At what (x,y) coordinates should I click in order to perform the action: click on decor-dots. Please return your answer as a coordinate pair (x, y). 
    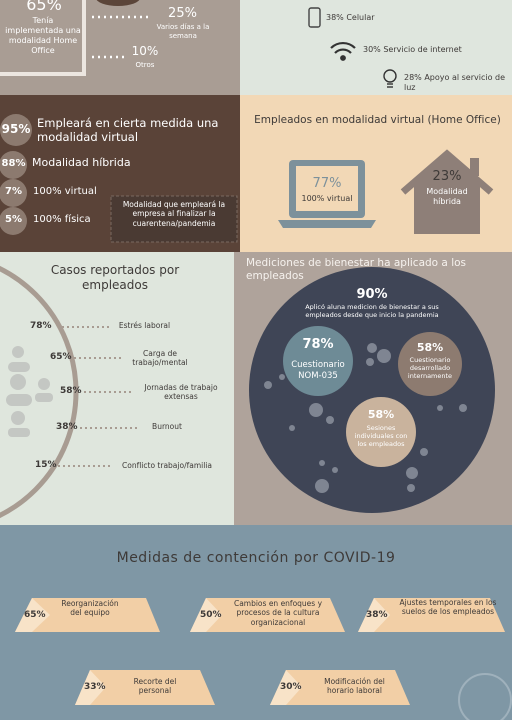
    Looking at the image, I should click on (365, 418).